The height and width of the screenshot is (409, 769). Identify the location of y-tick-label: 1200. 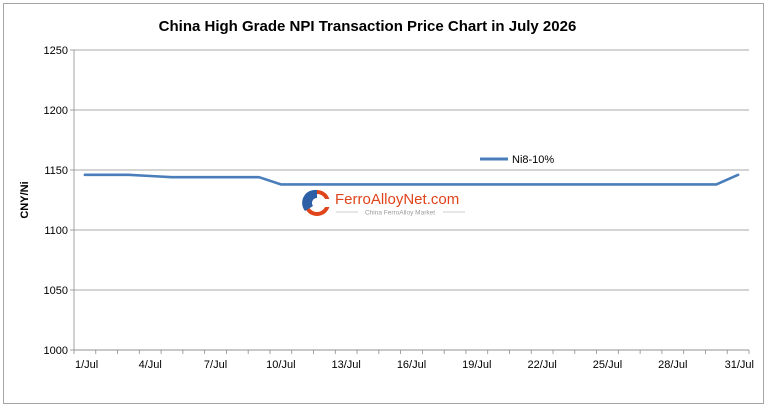
(56, 111).